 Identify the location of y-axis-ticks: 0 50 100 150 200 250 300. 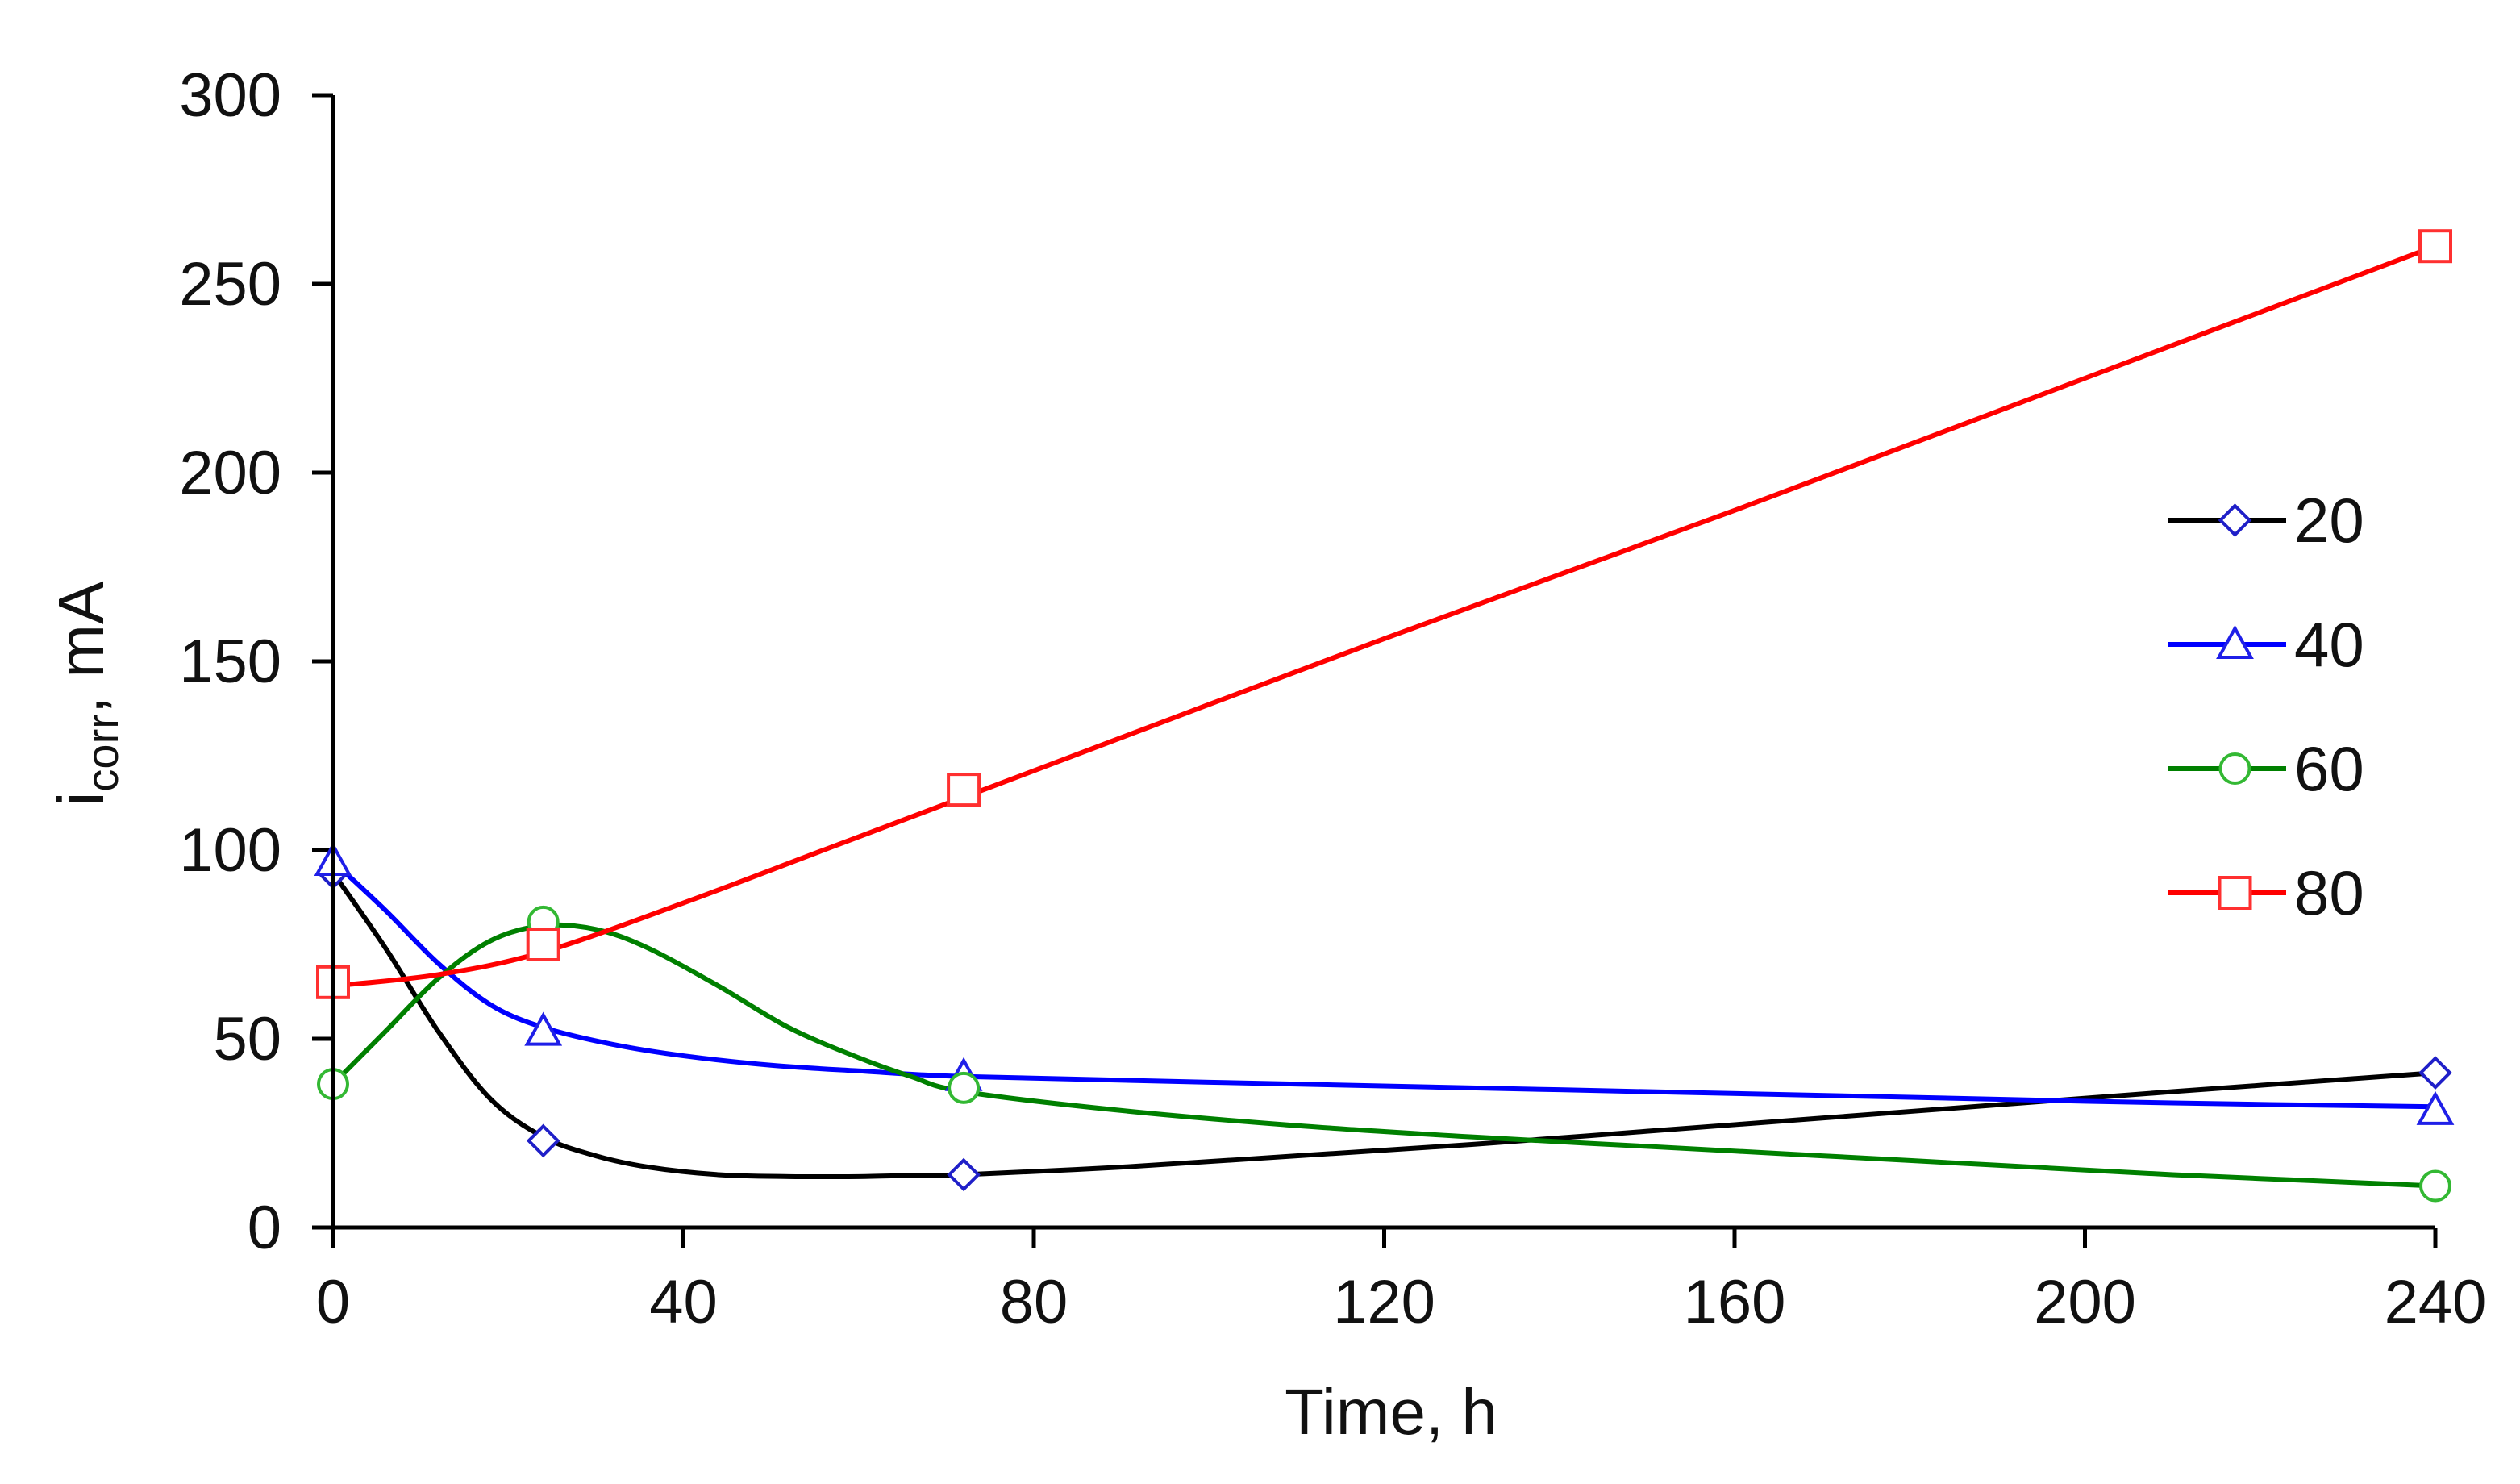
(256, 662).